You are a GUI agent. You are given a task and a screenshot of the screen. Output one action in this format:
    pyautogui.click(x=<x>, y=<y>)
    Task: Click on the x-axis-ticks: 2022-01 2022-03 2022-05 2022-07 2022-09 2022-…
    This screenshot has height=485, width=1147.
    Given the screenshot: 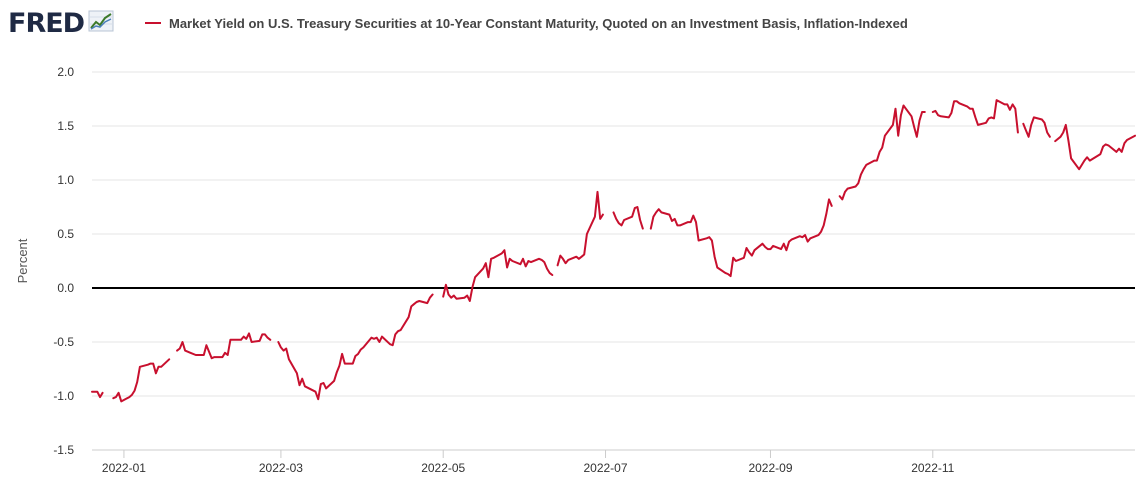 What is the action you would take?
    pyautogui.click(x=613, y=462)
    